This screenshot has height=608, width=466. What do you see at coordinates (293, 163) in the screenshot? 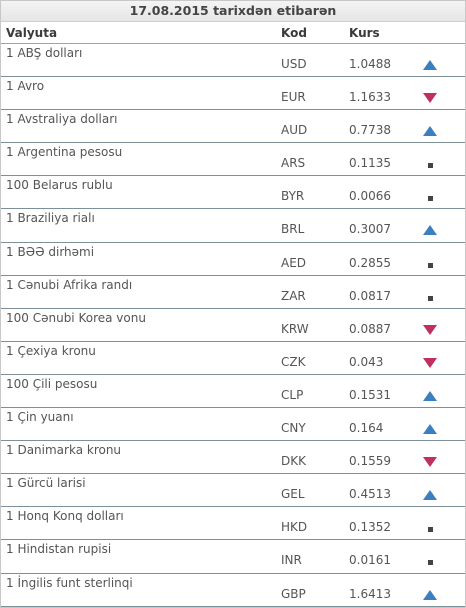
I see `currency-code: ARS` at bounding box center [293, 163].